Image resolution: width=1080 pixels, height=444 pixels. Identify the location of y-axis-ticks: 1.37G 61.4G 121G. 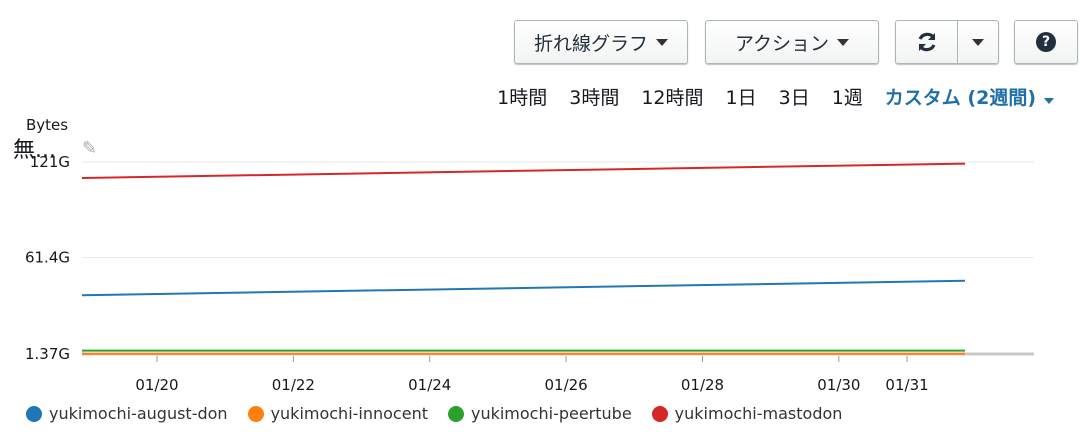
(47, 258).